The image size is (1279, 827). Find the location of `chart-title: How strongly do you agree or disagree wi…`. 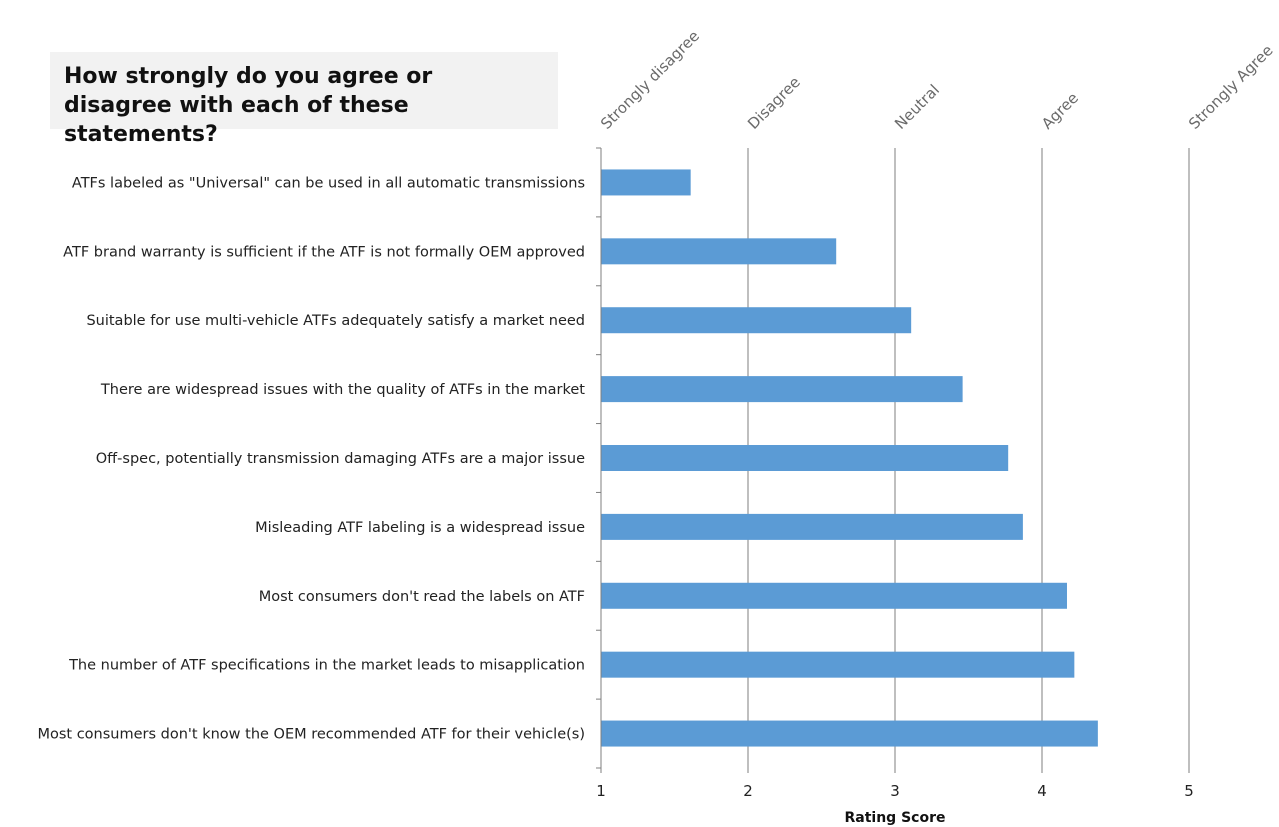

chart-title: How strongly do you agree or disagree wi… is located at coordinates (248, 105).